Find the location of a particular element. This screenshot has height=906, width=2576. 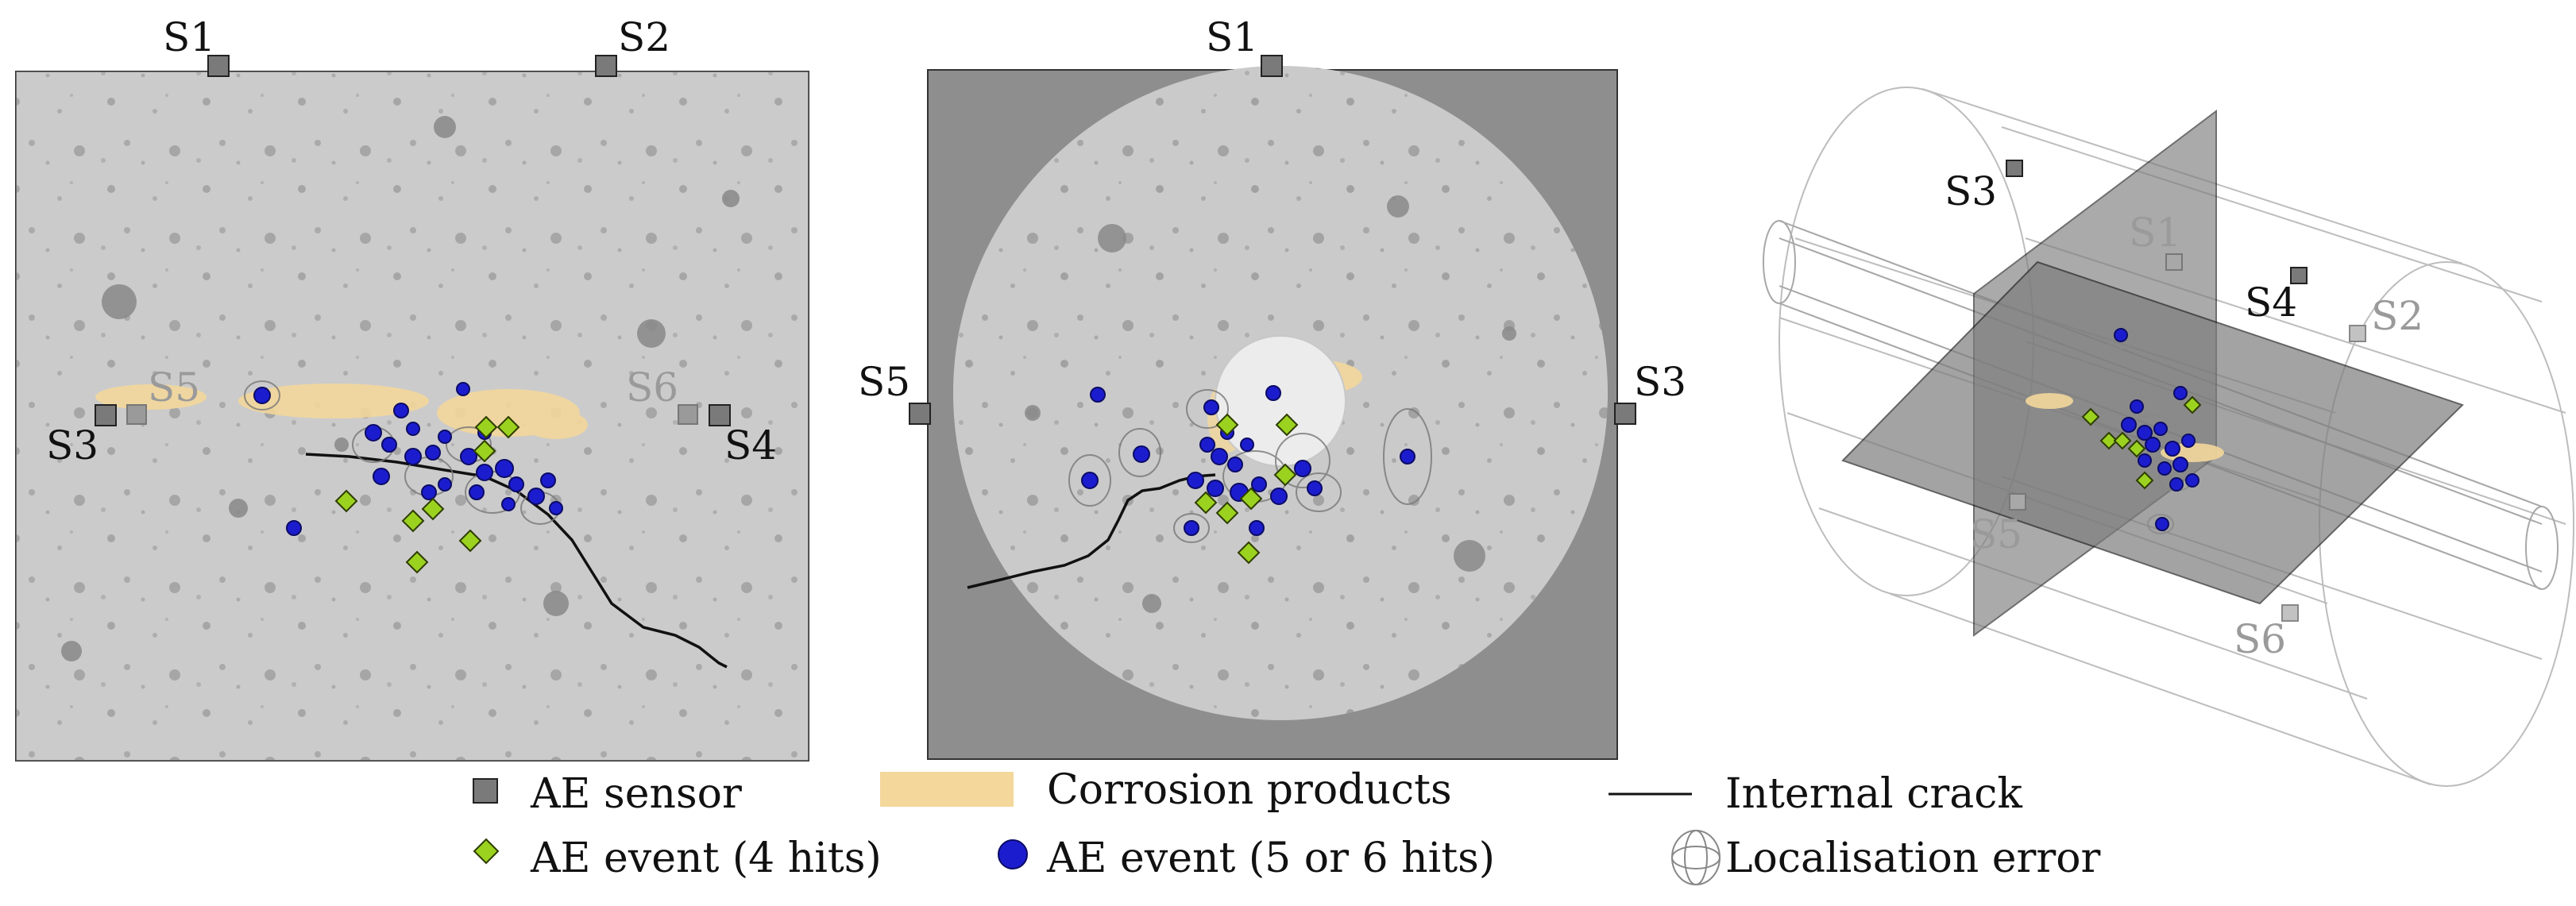

ae-events-56-side is located at coordinates (408, 459).